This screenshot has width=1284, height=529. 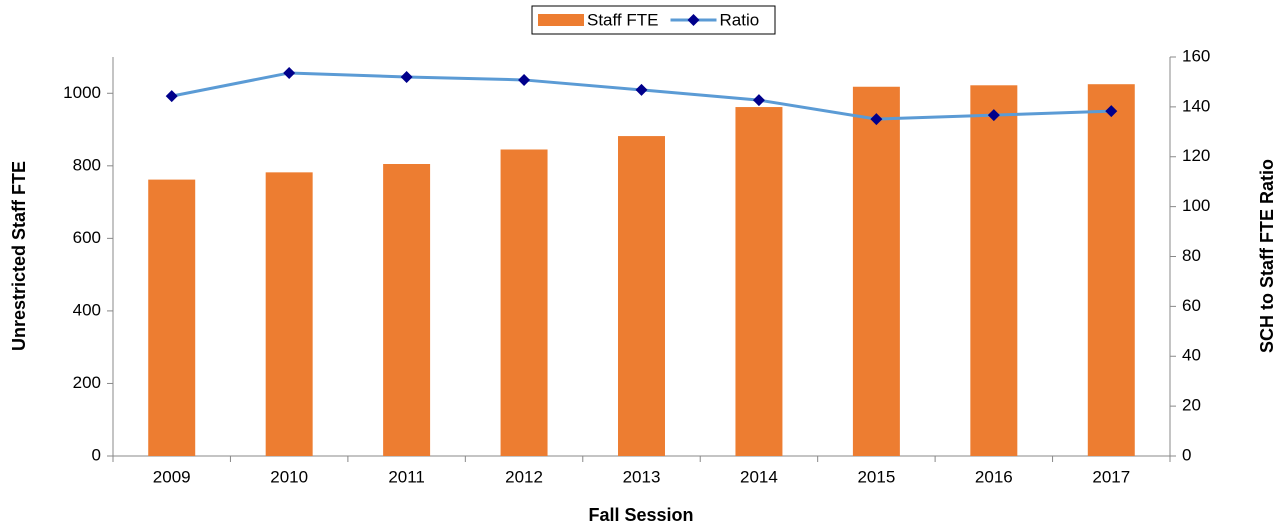 I want to click on y-tick-label: 400, so click(x=87, y=309).